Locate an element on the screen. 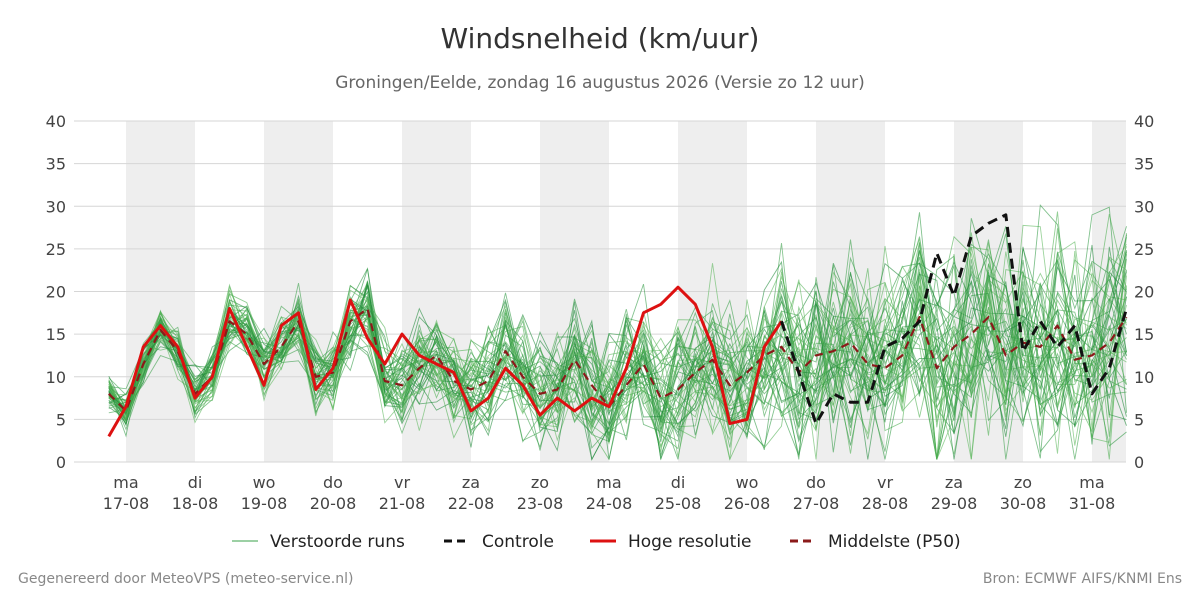  x-tick-date: 24-08 is located at coordinates (609, 503).